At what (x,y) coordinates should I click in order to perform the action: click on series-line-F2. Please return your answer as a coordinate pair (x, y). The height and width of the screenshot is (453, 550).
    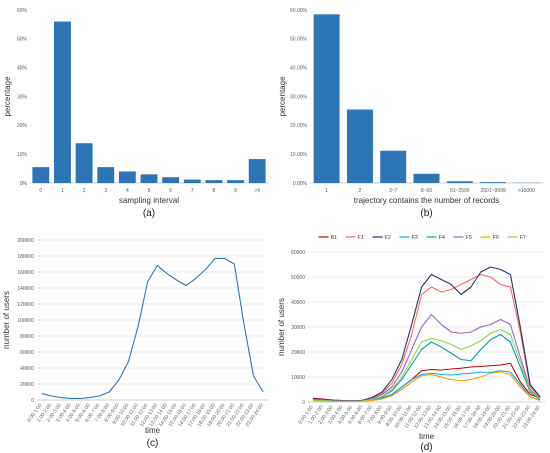
    Looking at the image, I should click on (426, 334).